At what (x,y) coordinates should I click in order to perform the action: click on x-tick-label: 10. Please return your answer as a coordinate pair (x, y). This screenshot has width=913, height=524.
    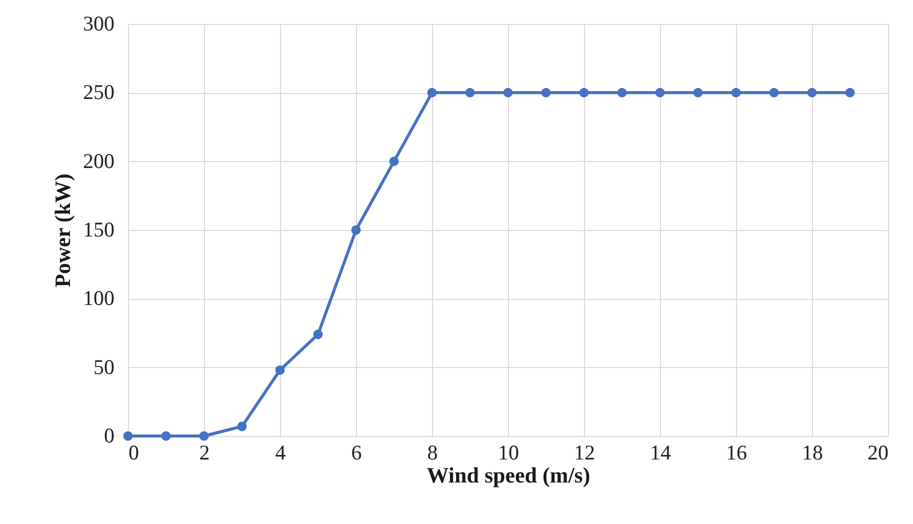
    Looking at the image, I should click on (508, 452).